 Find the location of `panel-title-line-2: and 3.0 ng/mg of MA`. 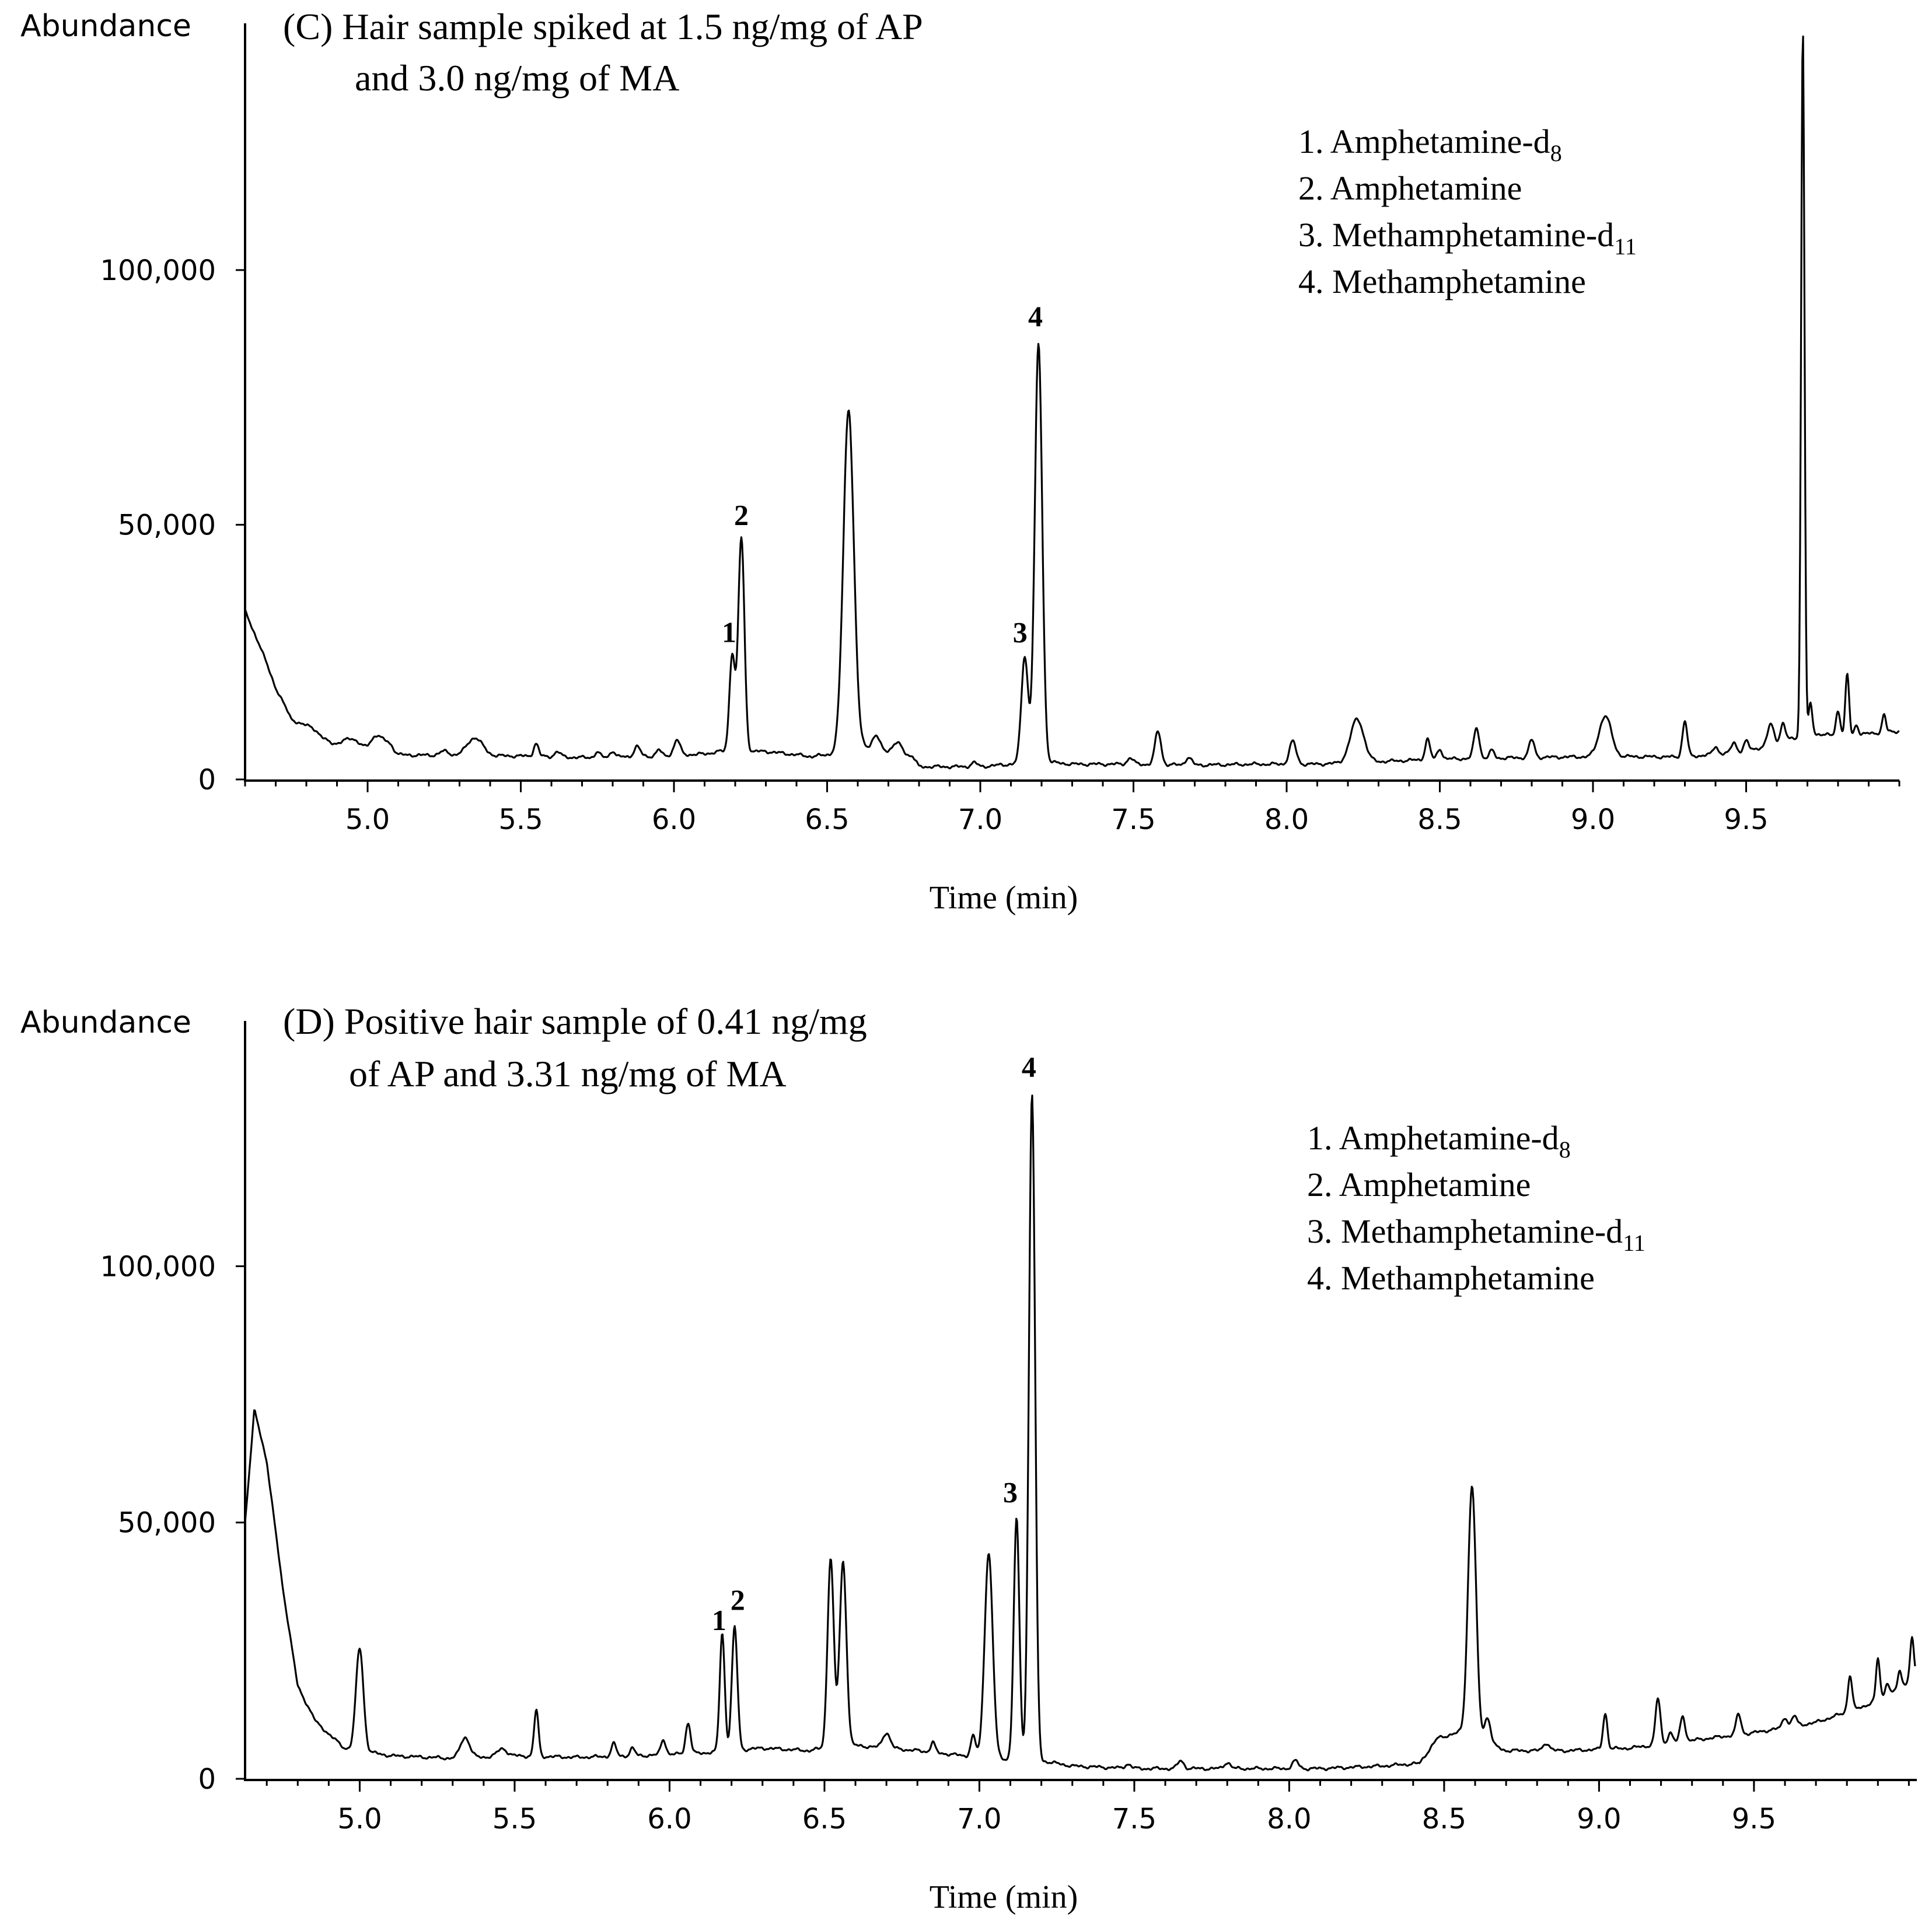

panel-title-line-2: and 3.0 ng/mg of MA is located at coordinates (517, 78).